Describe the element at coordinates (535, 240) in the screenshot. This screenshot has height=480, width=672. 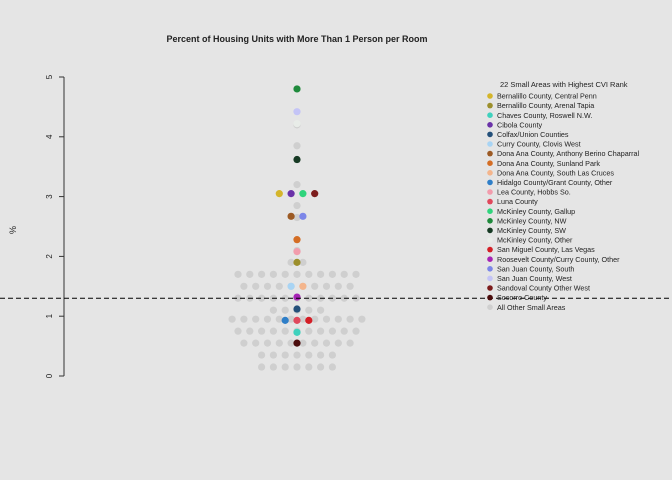
I see `legend-label: McKinley County, Other` at that location.